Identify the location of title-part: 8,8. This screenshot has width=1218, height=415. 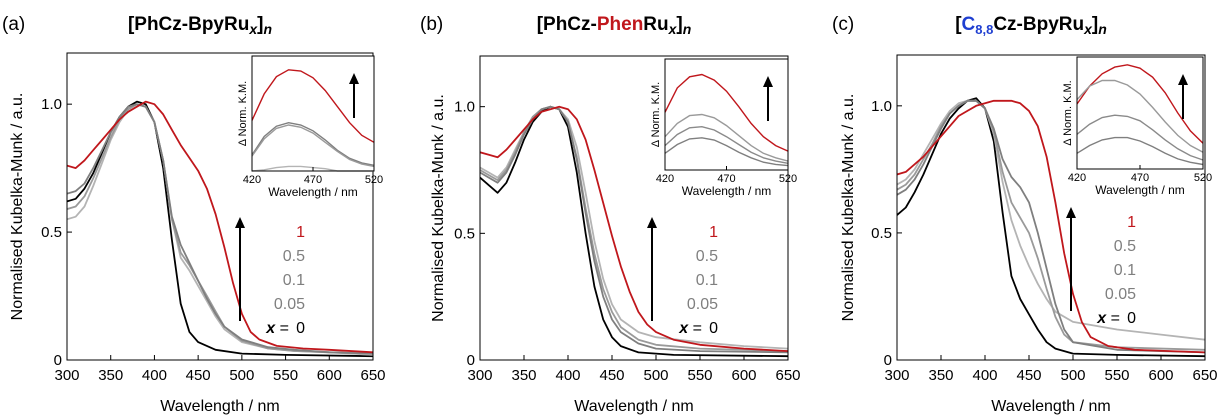
(984, 29).